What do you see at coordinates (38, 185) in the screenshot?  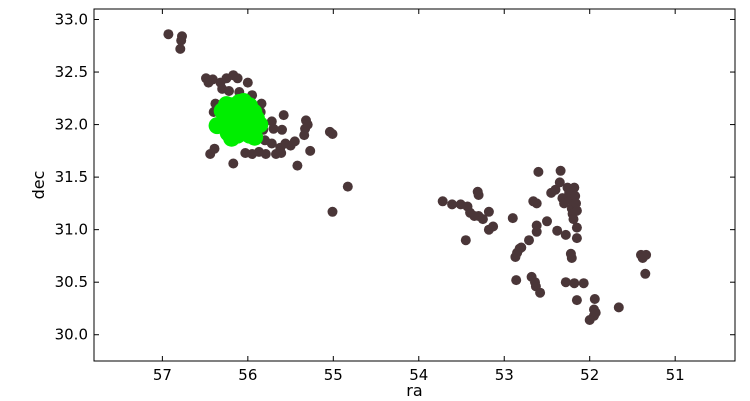 I see `y-axis-label: dec` at bounding box center [38, 185].